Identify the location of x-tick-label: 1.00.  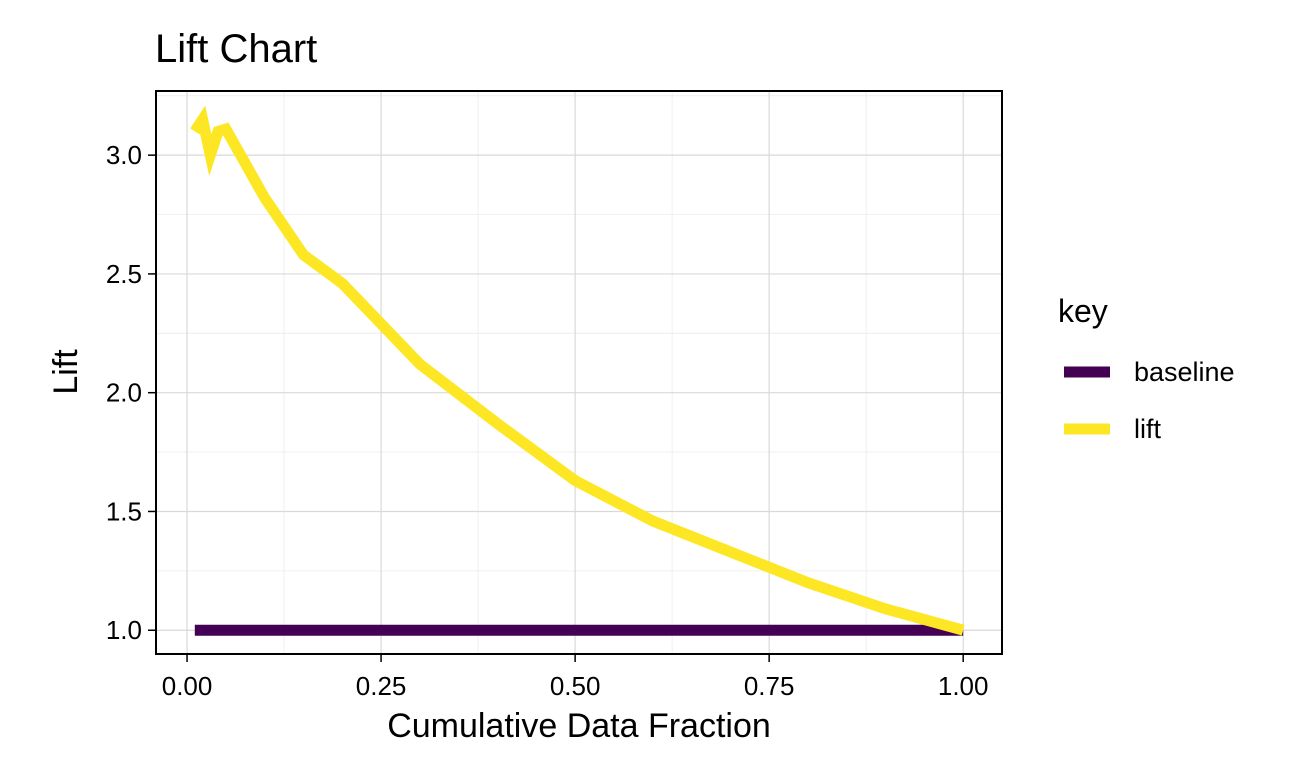
(963, 686).